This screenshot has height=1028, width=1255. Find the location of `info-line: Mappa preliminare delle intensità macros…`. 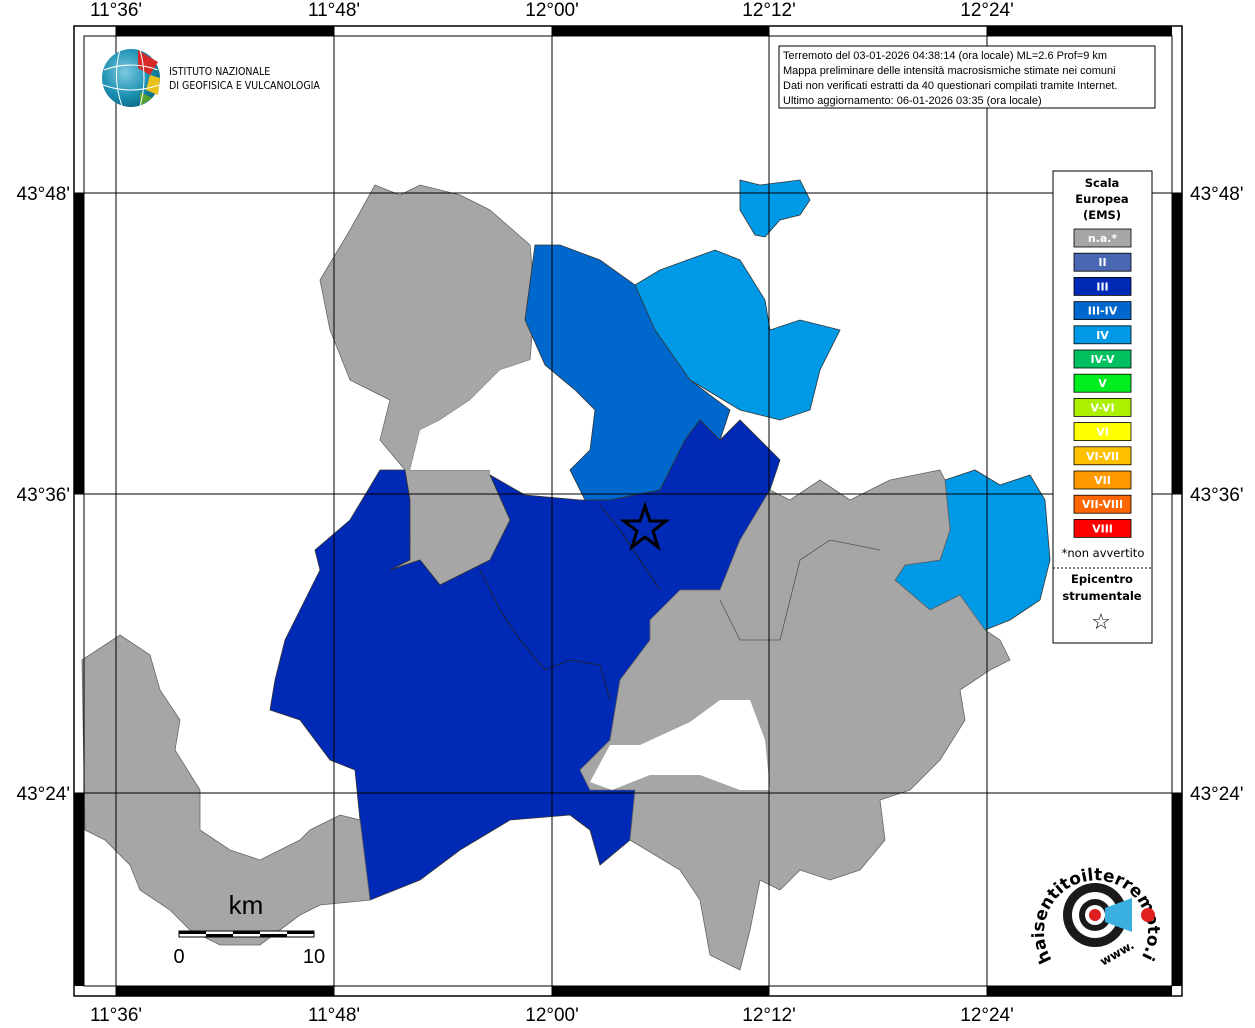

info-line: Mappa preliminare delle intensità macros… is located at coordinates (949, 71).